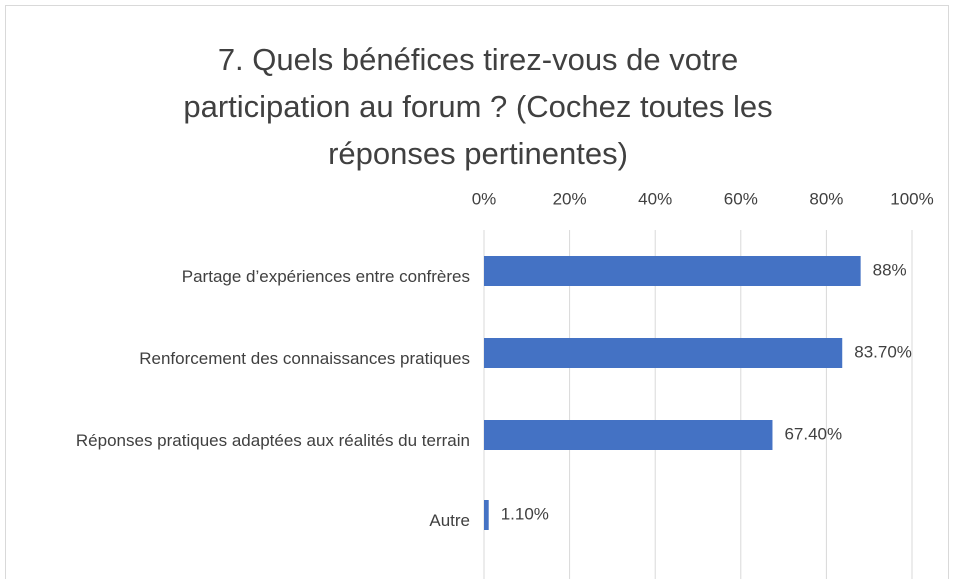 This screenshot has width=955, height=579. Describe the element at coordinates (570, 198) in the screenshot. I see `x-tick-label: 20%` at that location.